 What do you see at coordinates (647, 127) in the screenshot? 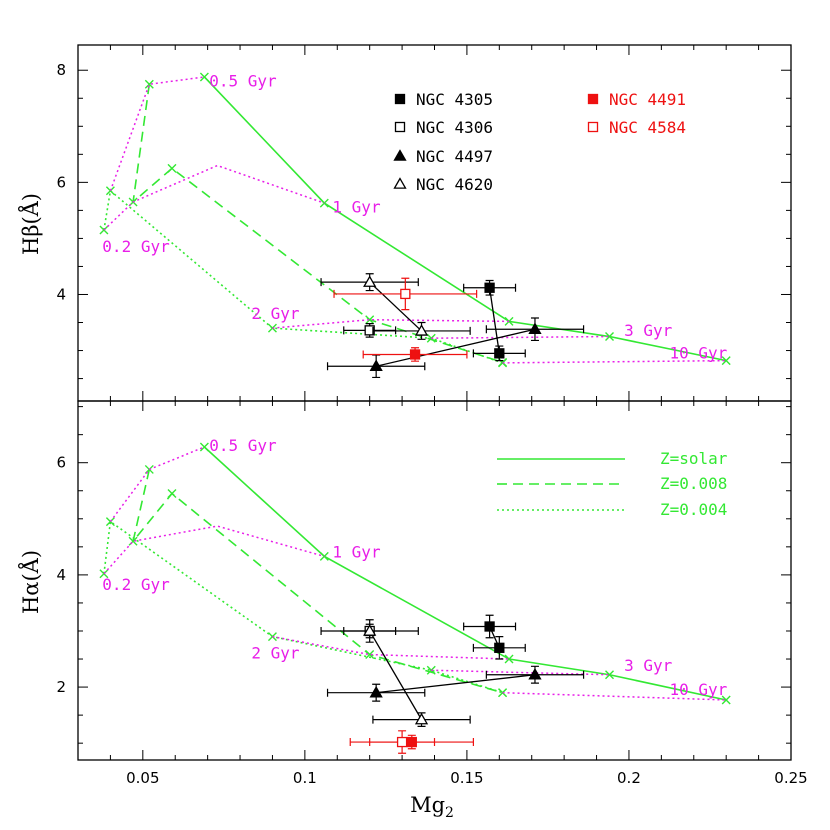
I see `legend-galaxy-label: NGC 4584` at bounding box center [647, 127].